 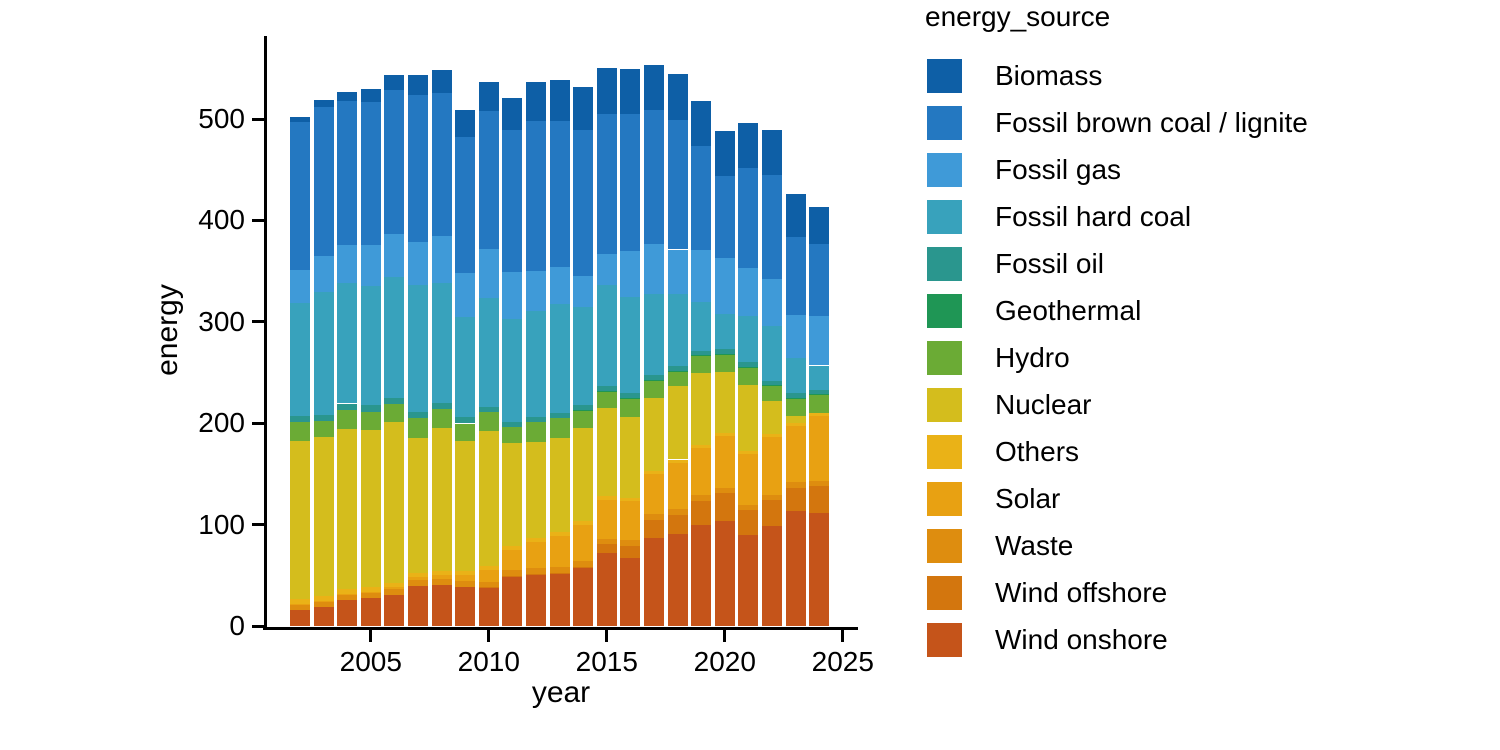 I want to click on legend-title: energy_source, so click(x=1018, y=16).